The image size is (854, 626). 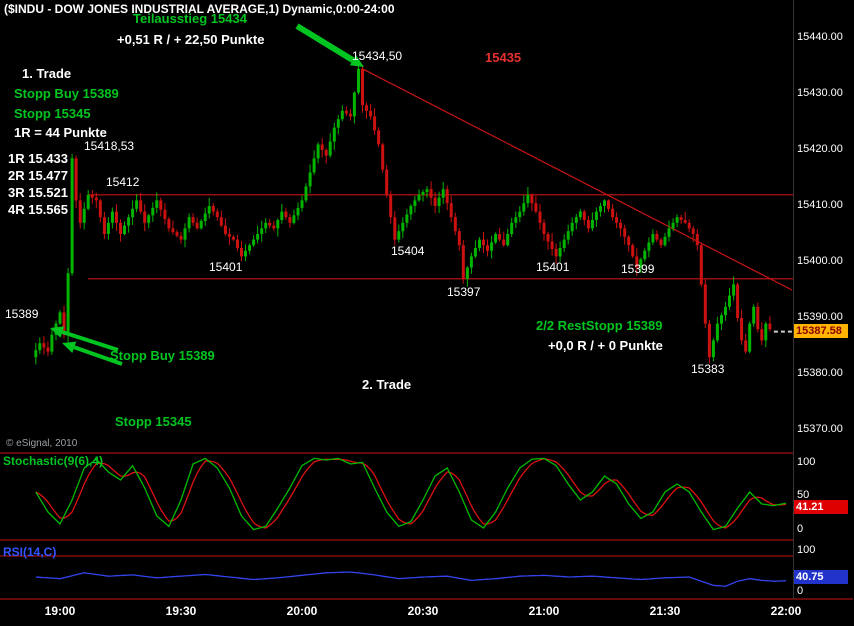 What do you see at coordinates (665, 611) in the screenshot?
I see `time-axis-label: 21:30` at bounding box center [665, 611].